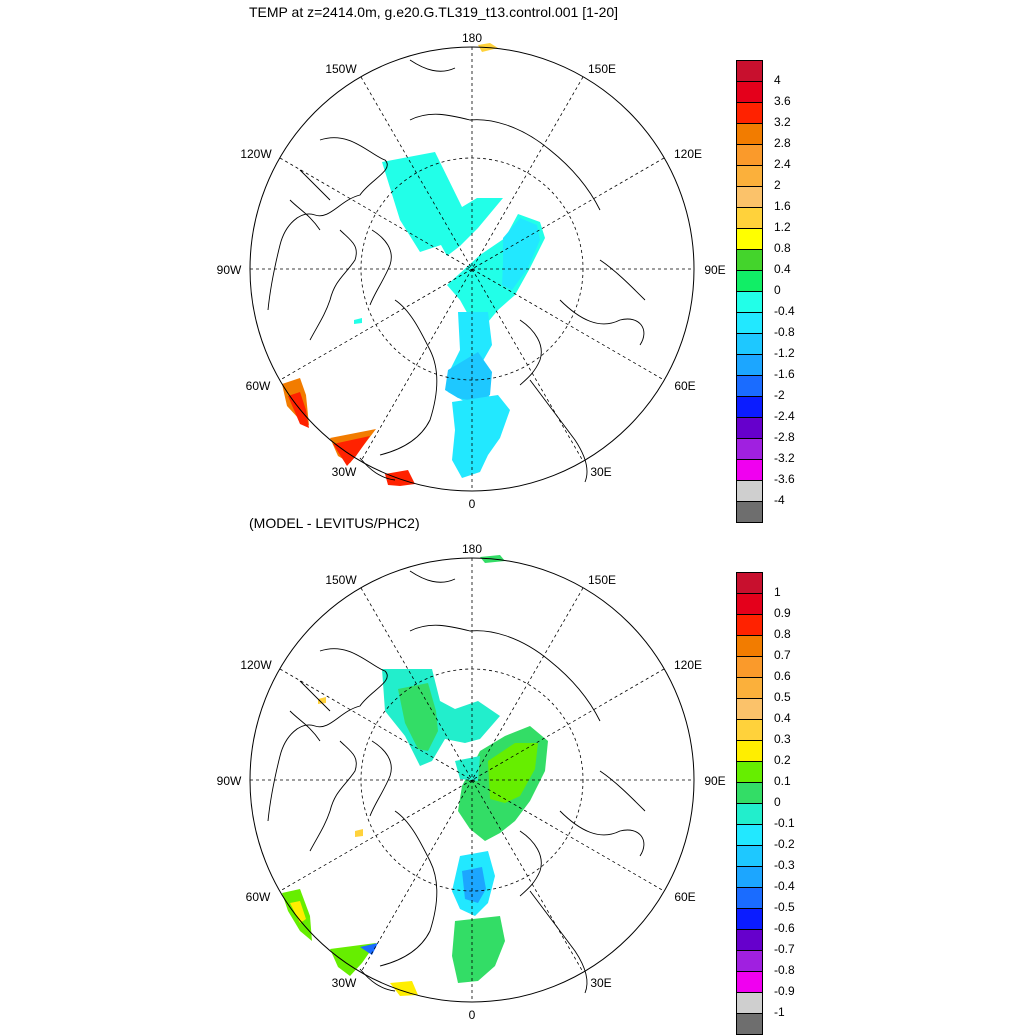 This screenshot has height=1035, width=1024. Describe the element at coordinates (777, 80) in the screenshot. I see `colorbar-label: 4` at that location.